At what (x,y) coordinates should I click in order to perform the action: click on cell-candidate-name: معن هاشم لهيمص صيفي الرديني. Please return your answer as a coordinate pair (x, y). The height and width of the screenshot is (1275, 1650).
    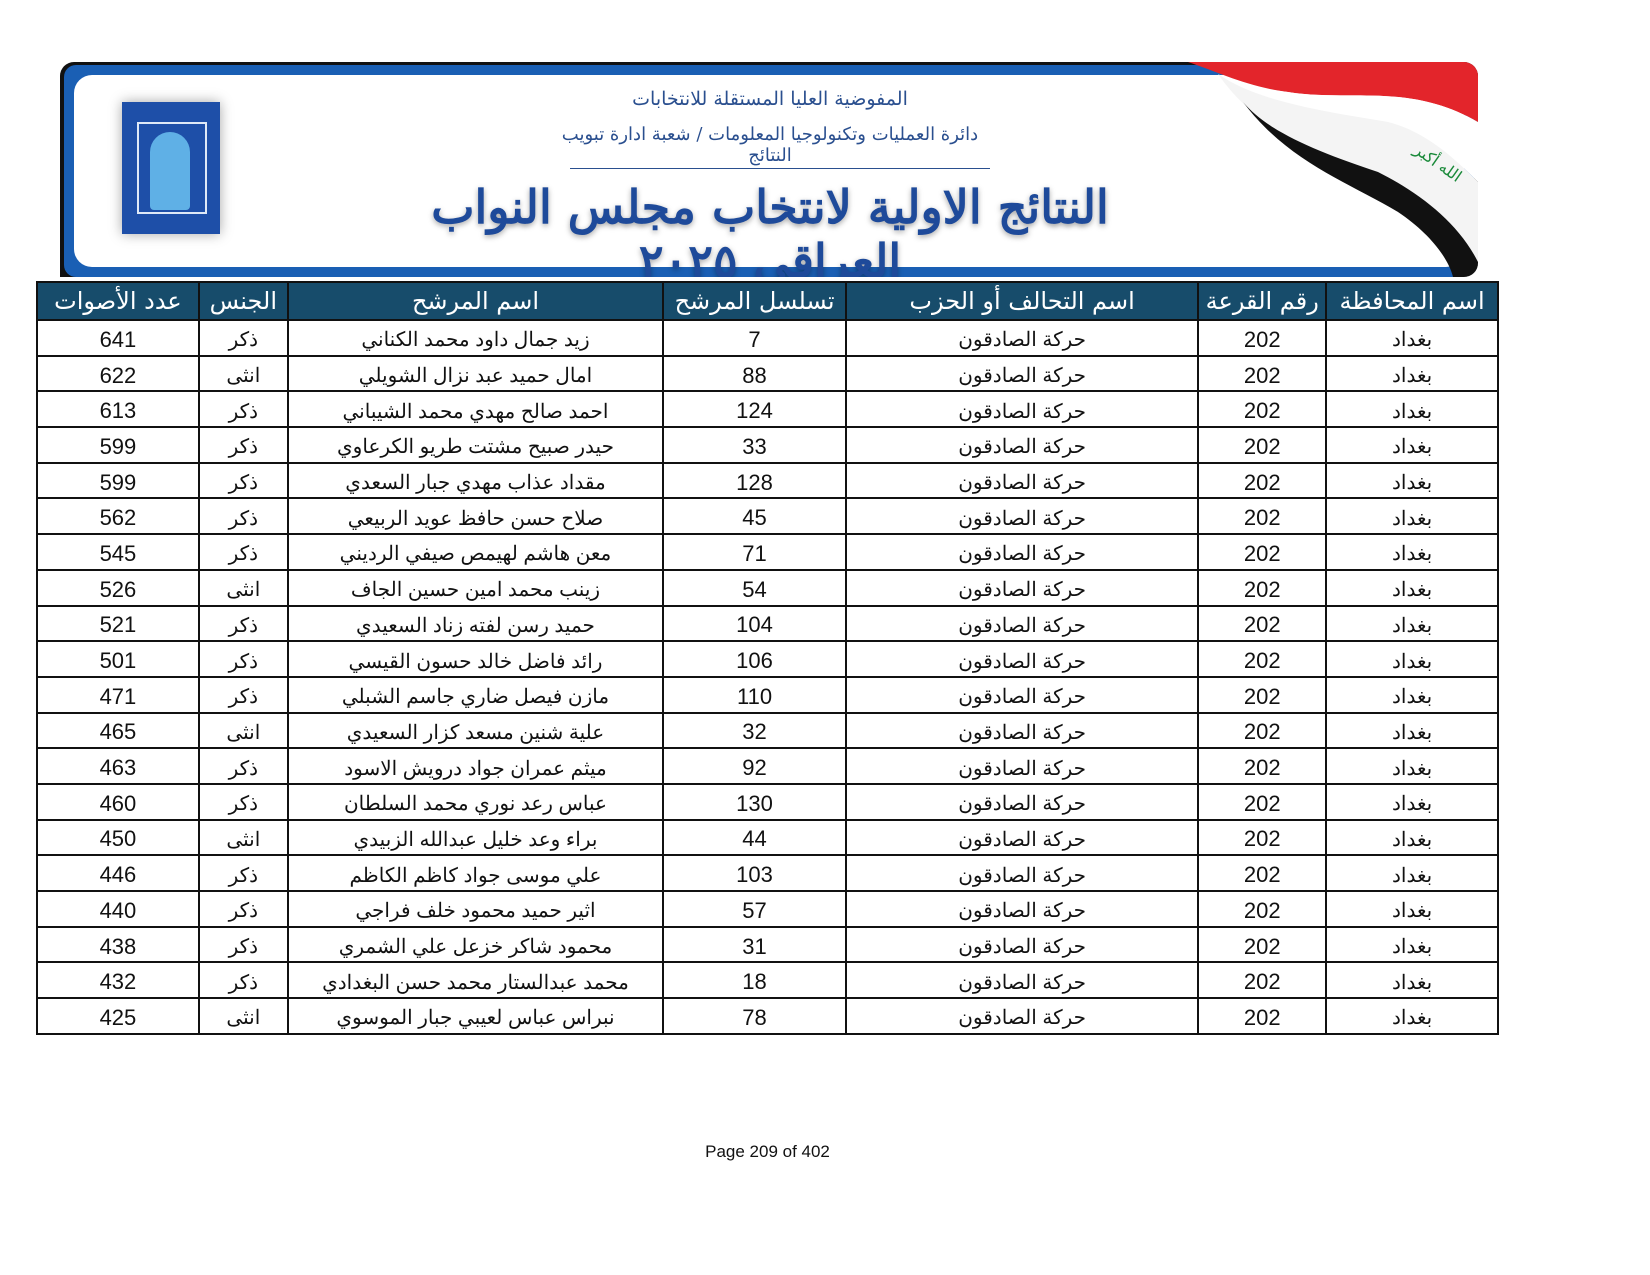
    Looking at the image, I should click on (475, 552).